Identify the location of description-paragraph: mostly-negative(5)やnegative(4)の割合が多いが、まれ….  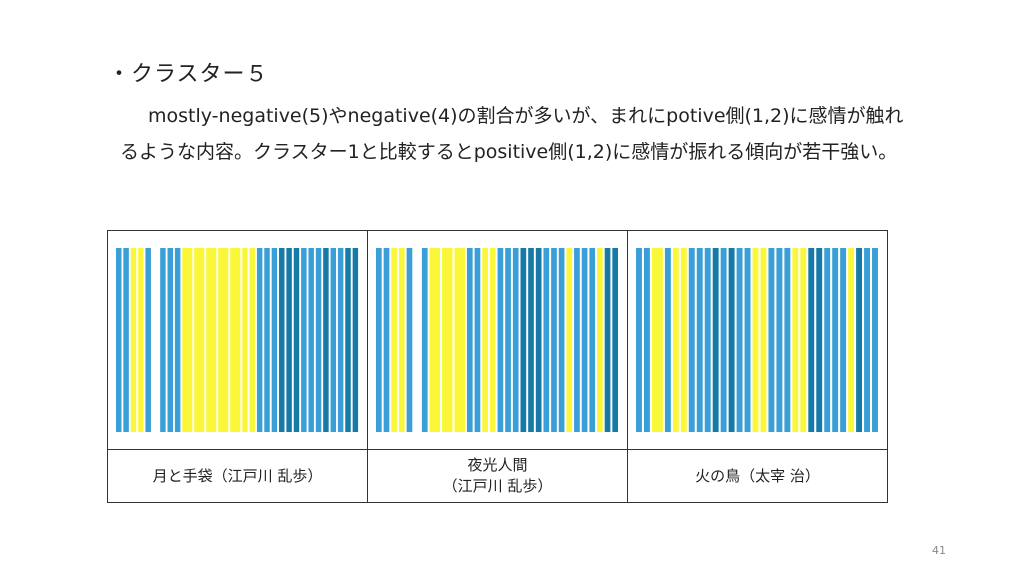
(515, 134).